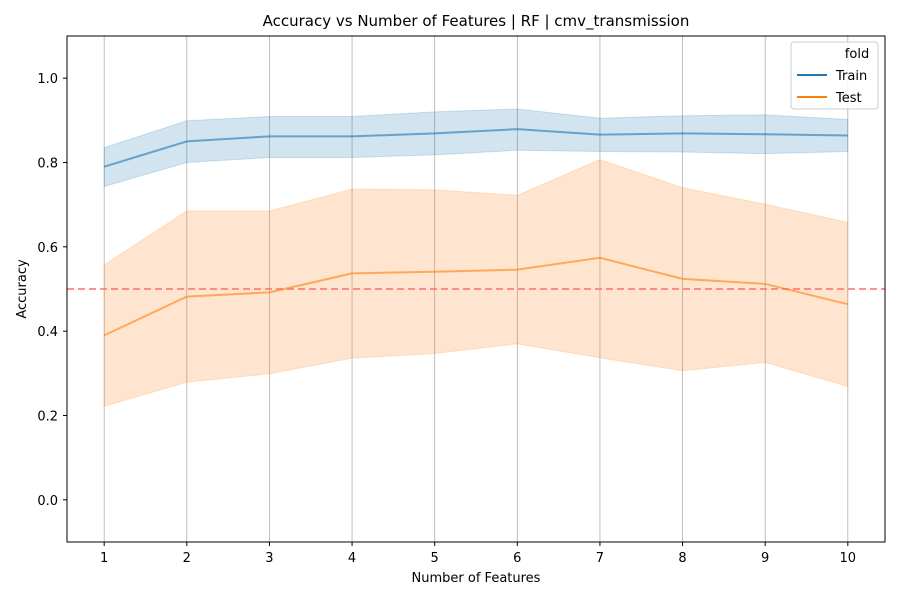 The width and height of the screenshot is (900, 600). What do you see at coordinates (47, 248) in the screenshot?
I see `y-tick-label: 0.6` at bounding box center [47, 248].